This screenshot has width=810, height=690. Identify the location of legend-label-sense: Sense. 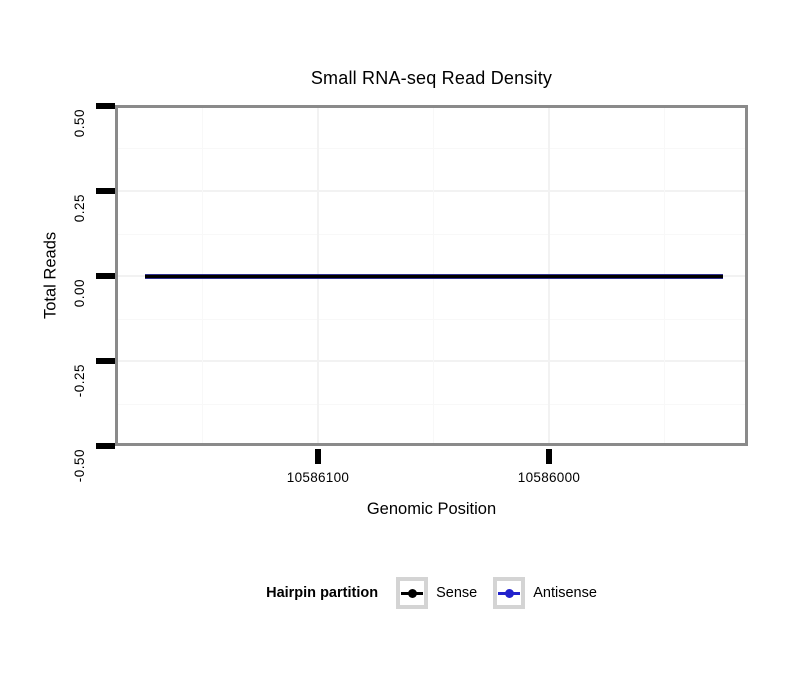
(457, 593).